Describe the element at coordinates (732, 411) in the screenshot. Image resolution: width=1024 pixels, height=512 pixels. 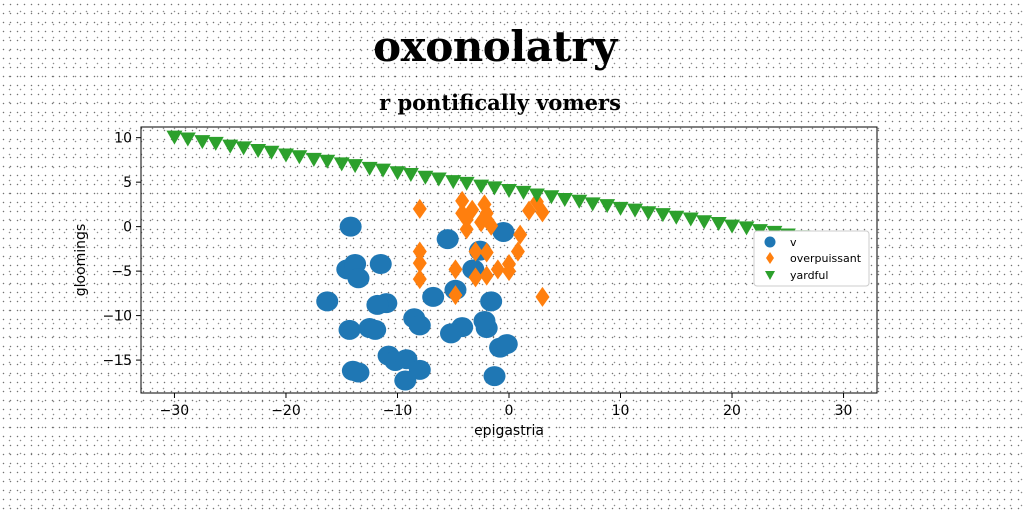
I see `x-tick-label: 20` at that location.